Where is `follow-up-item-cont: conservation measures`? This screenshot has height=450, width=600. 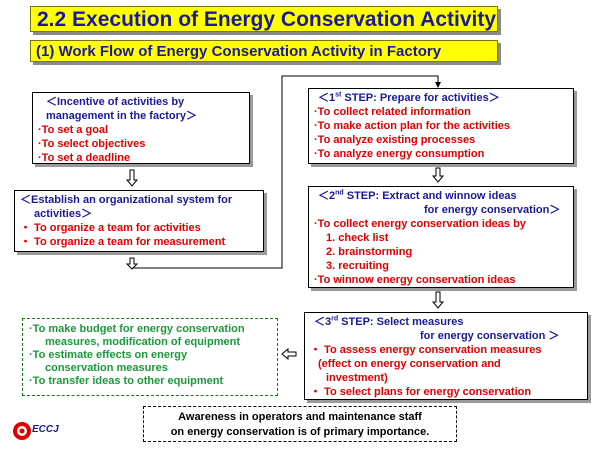
follow-up-item-cont: conservation measures is located at coordinates (106, 368).